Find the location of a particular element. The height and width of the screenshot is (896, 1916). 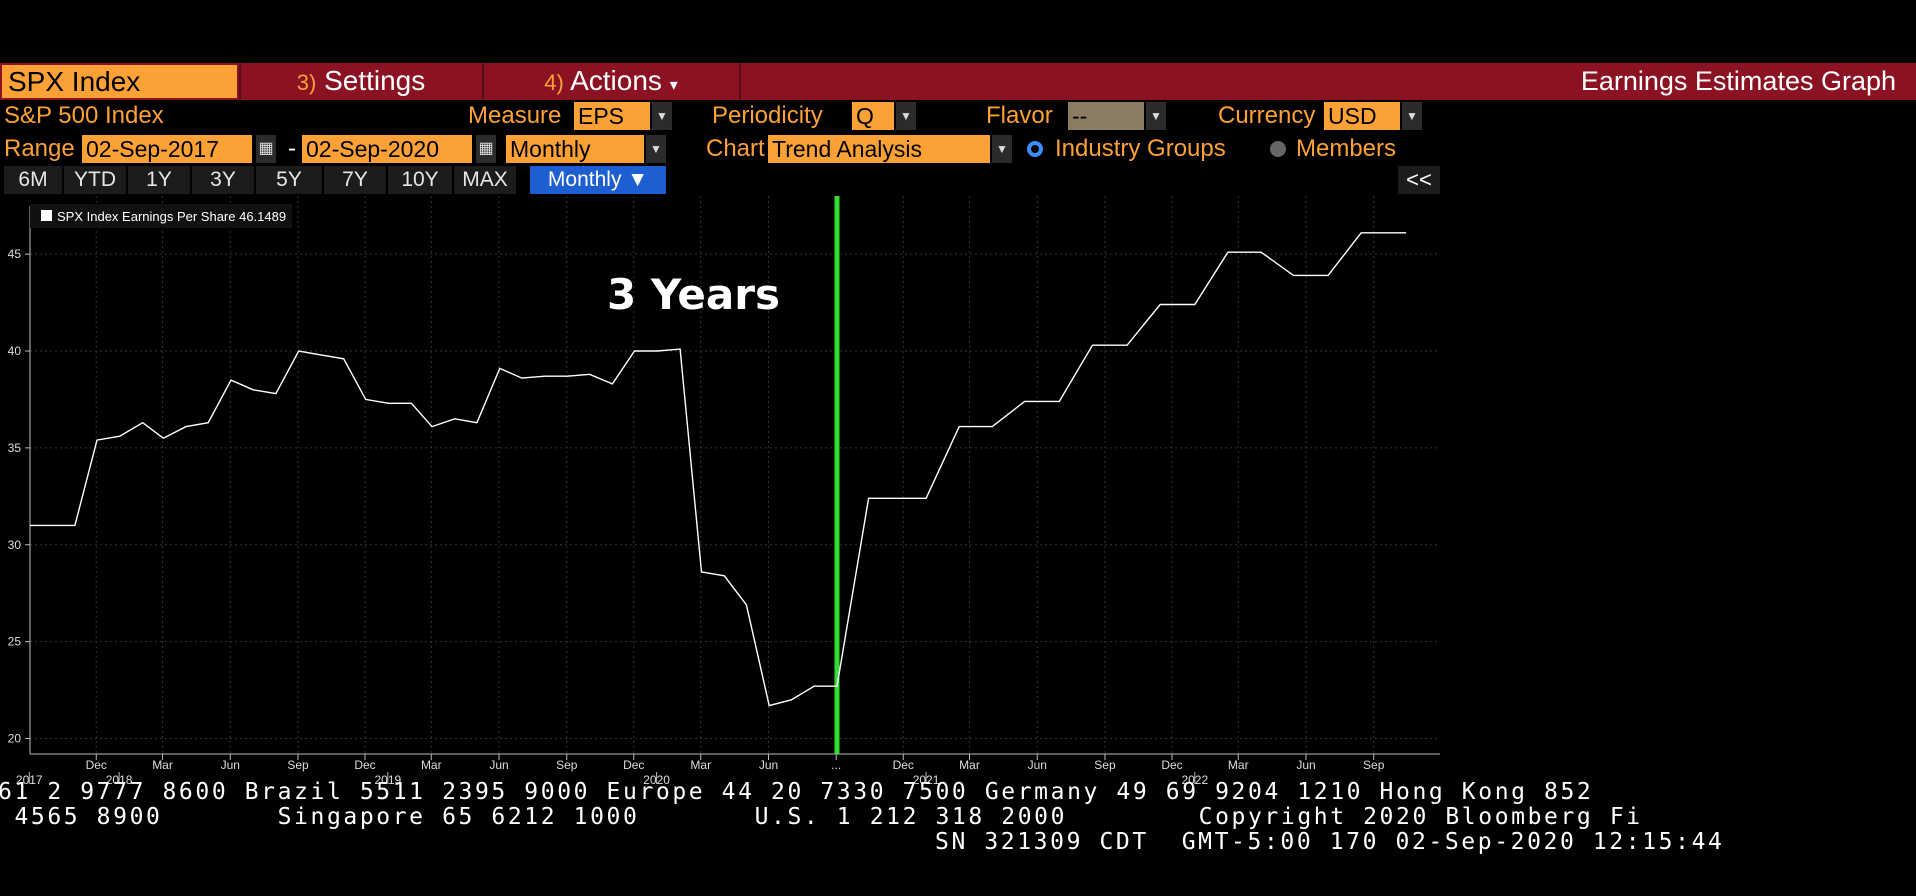

periodicity-label: Periodicity is located at coordinates (767, 115).